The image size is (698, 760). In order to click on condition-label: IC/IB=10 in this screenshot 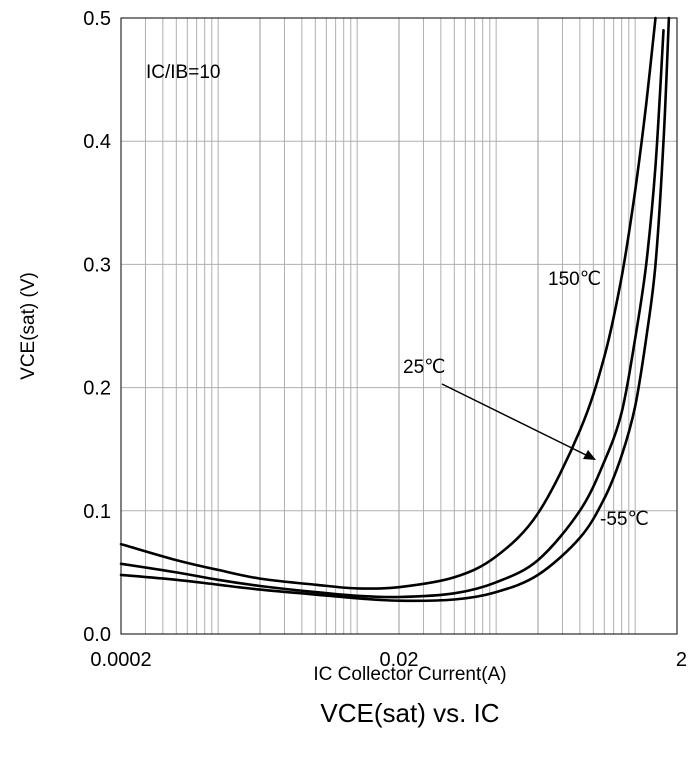, I will do `click(183, 72)`.